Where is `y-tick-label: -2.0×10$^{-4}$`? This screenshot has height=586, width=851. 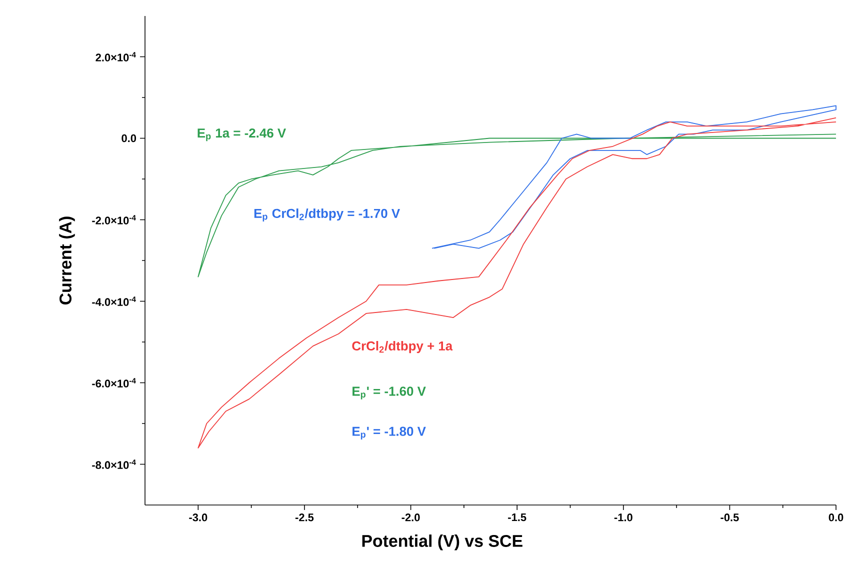 y-tick-label: -2.0×10$^{-4}$ is located at coordinates (114, 219).